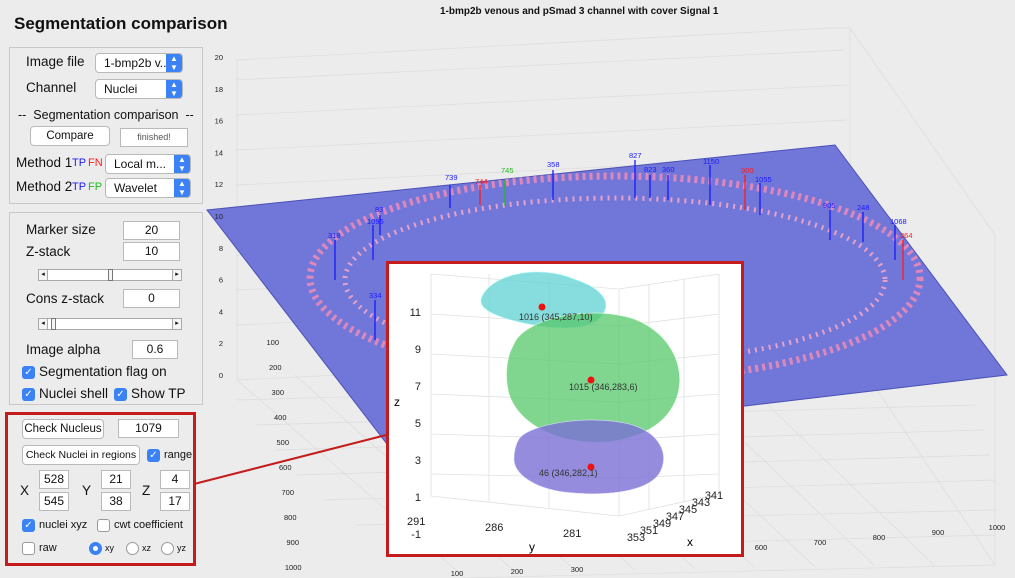 Image resolution: width=1015 pixels, height=578 pixels. Describe the element at coordinates (121, 23) in the screenshot. I see `app-title: Segmentation comparison` at that location.